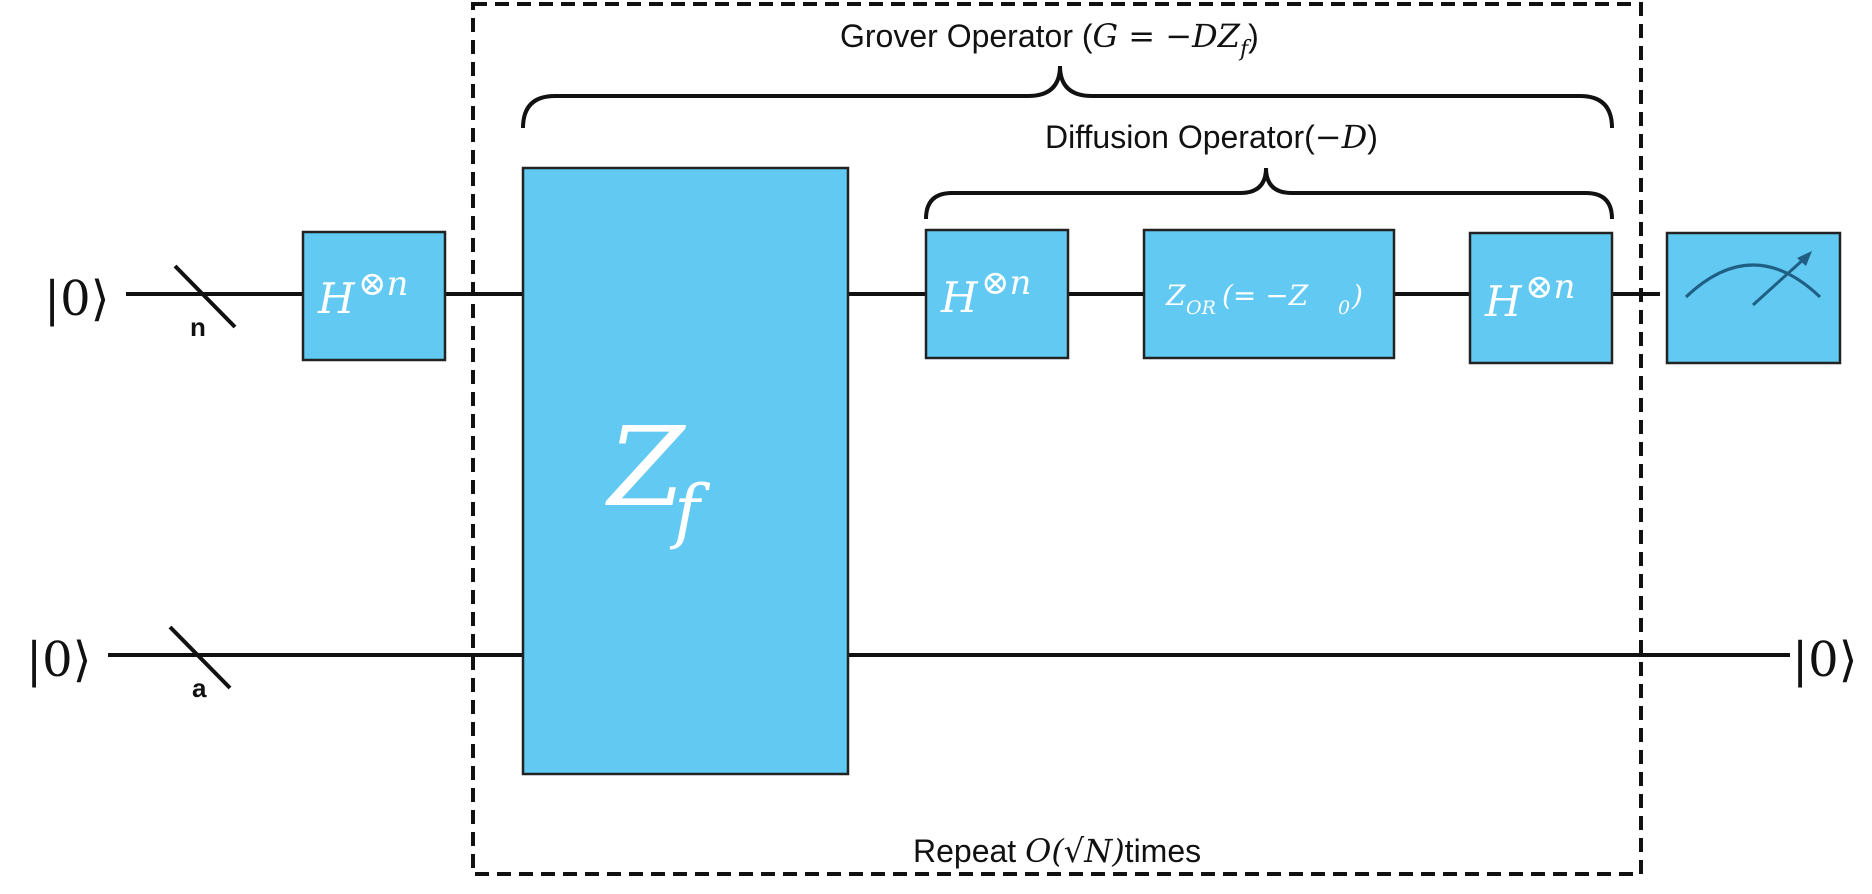  Describe the element at coordinates (1067, 97) in the screenshot. I see `grover-brace` at that location.